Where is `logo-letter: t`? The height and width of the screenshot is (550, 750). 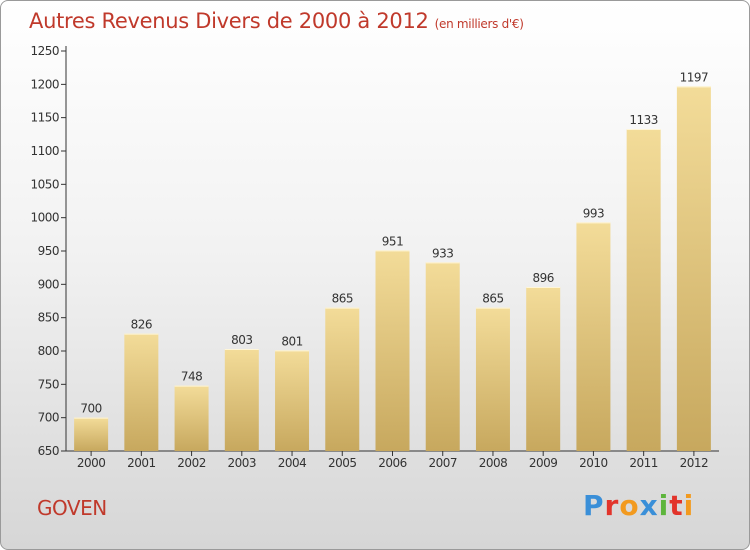 logo-letter: t is located at coordinates (676, 505).